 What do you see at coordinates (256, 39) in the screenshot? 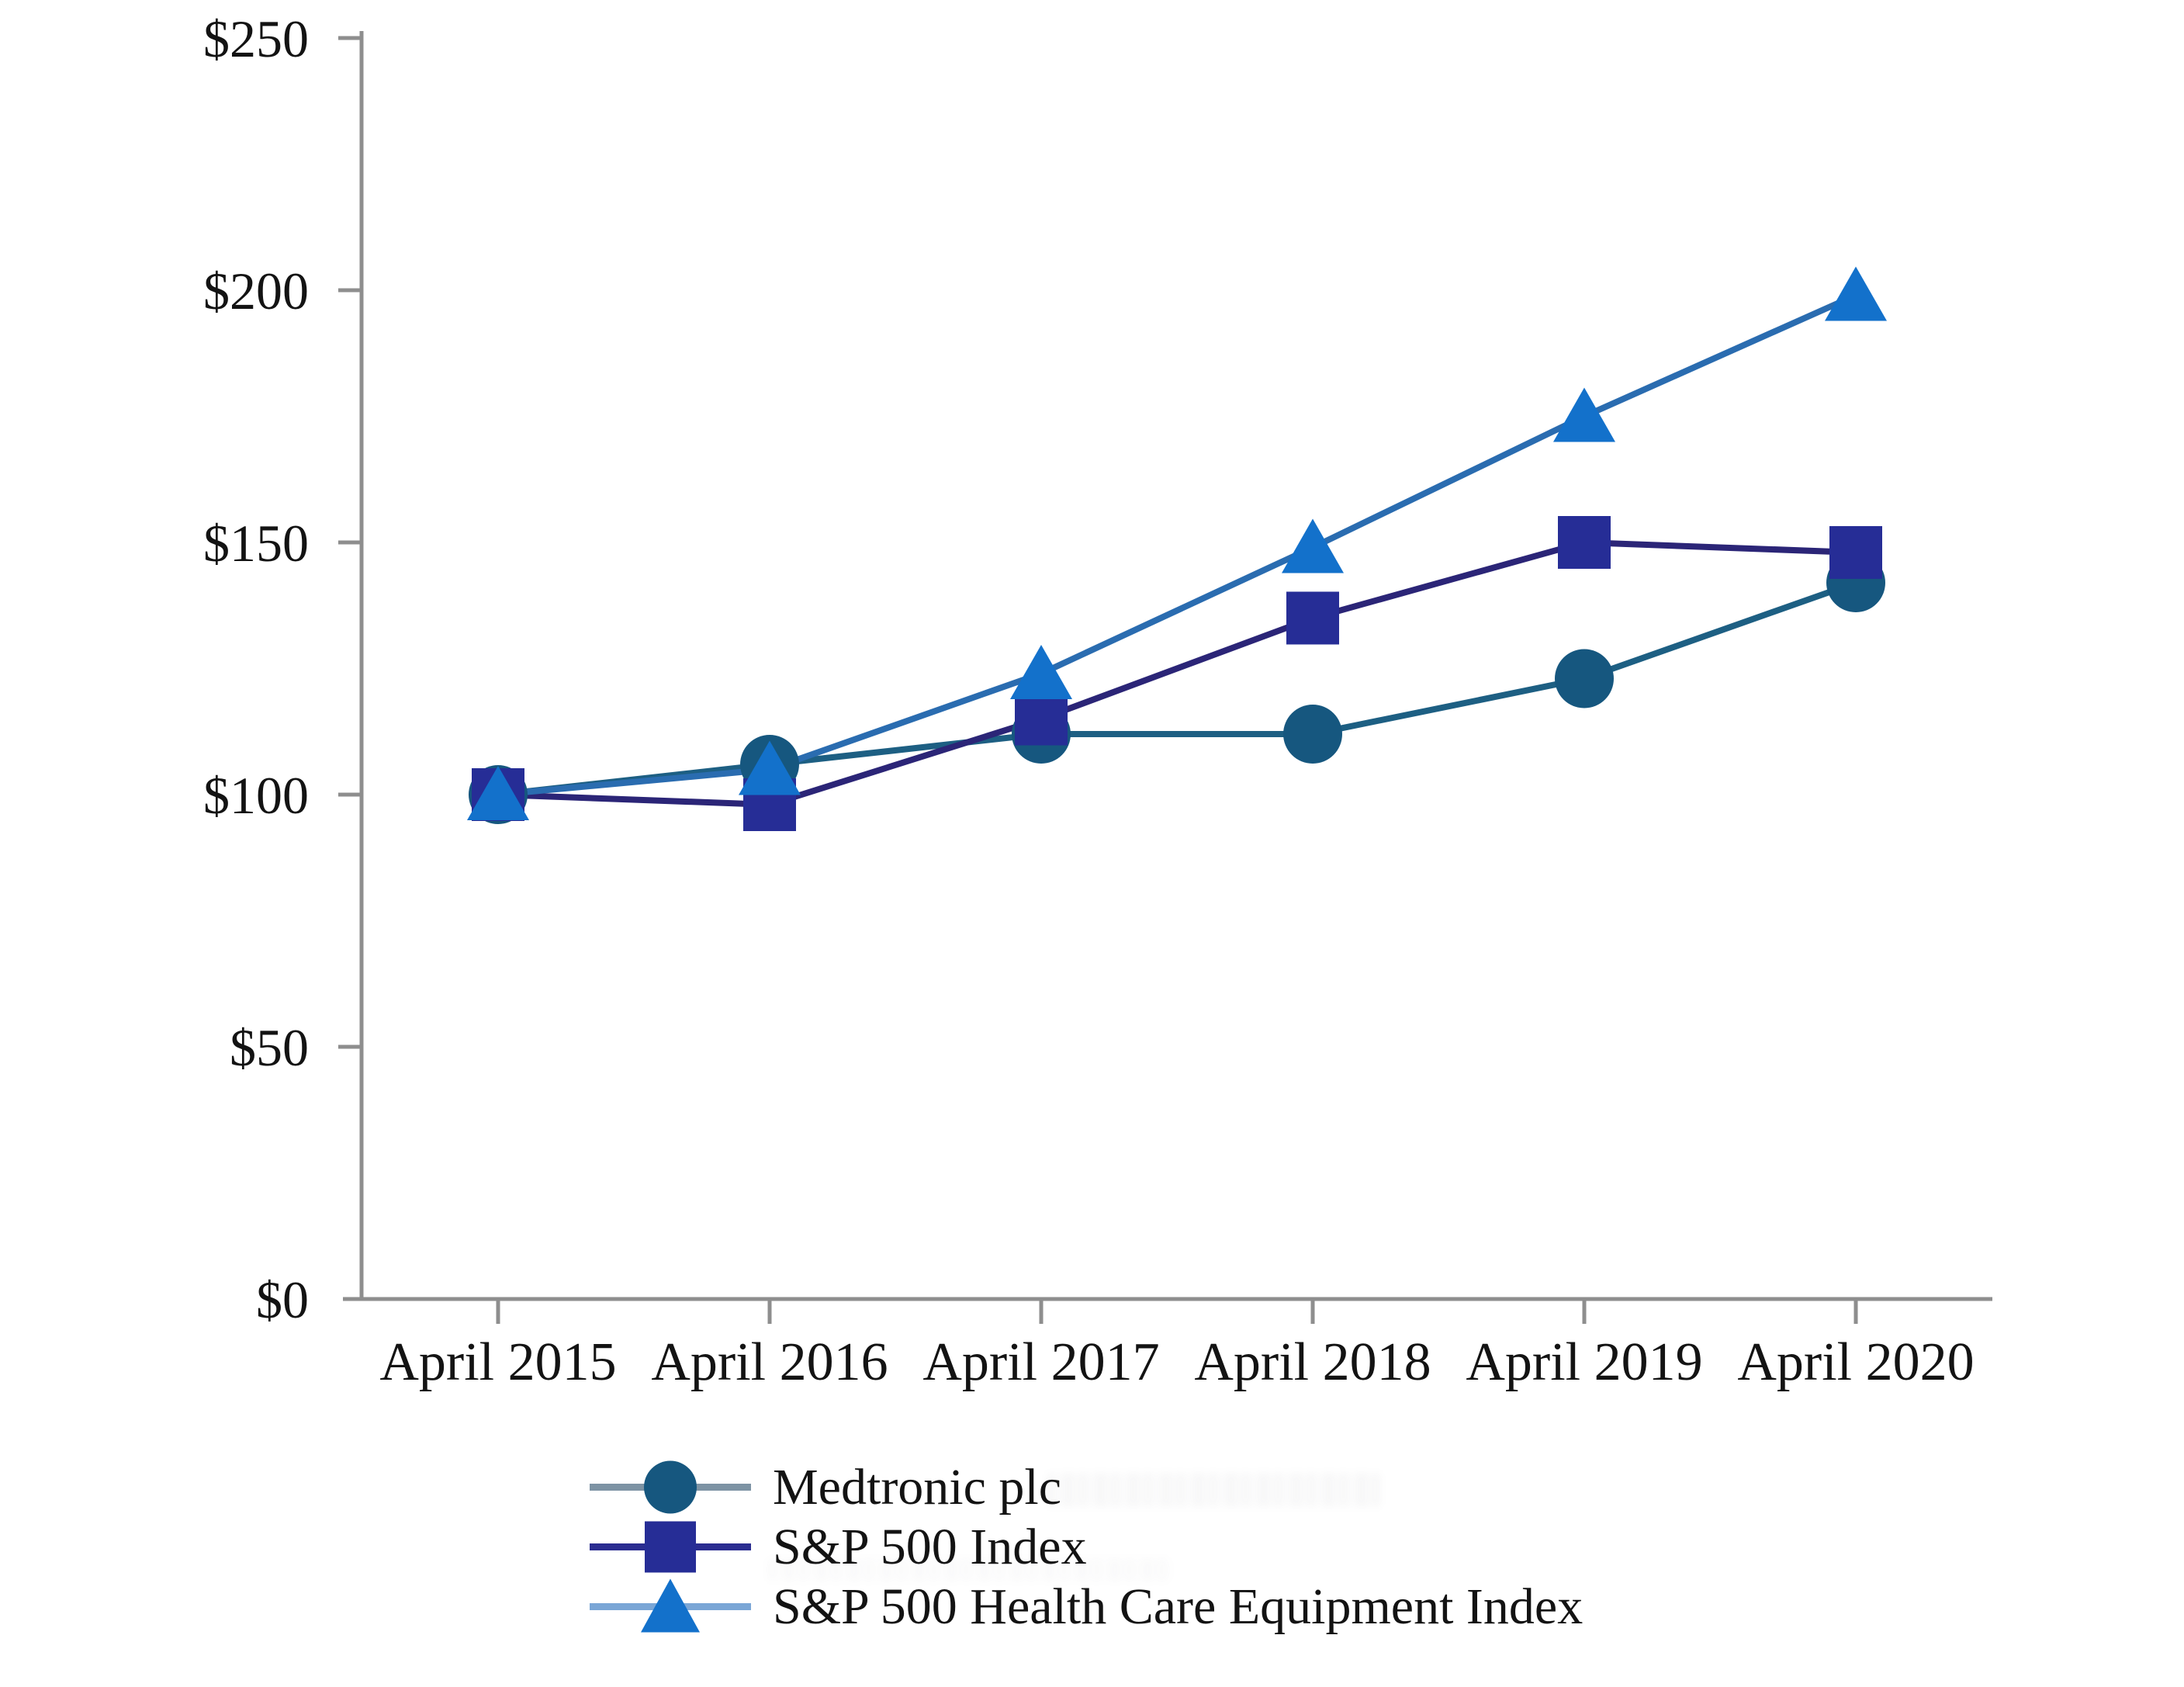
I see `y-tick-label: $250` at bounding box center [256, 39].